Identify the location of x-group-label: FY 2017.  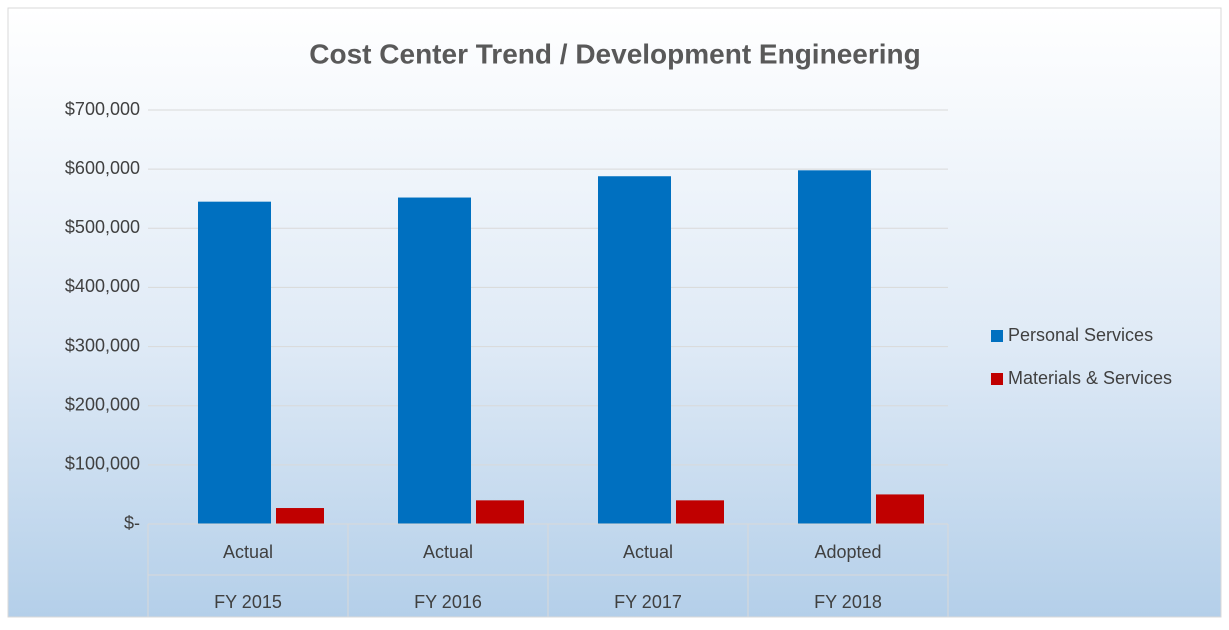
(648, 602).